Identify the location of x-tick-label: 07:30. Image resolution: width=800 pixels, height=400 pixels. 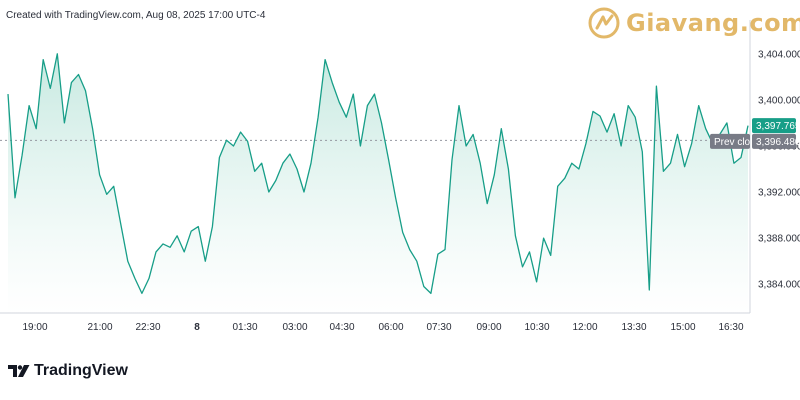
(438, 327).